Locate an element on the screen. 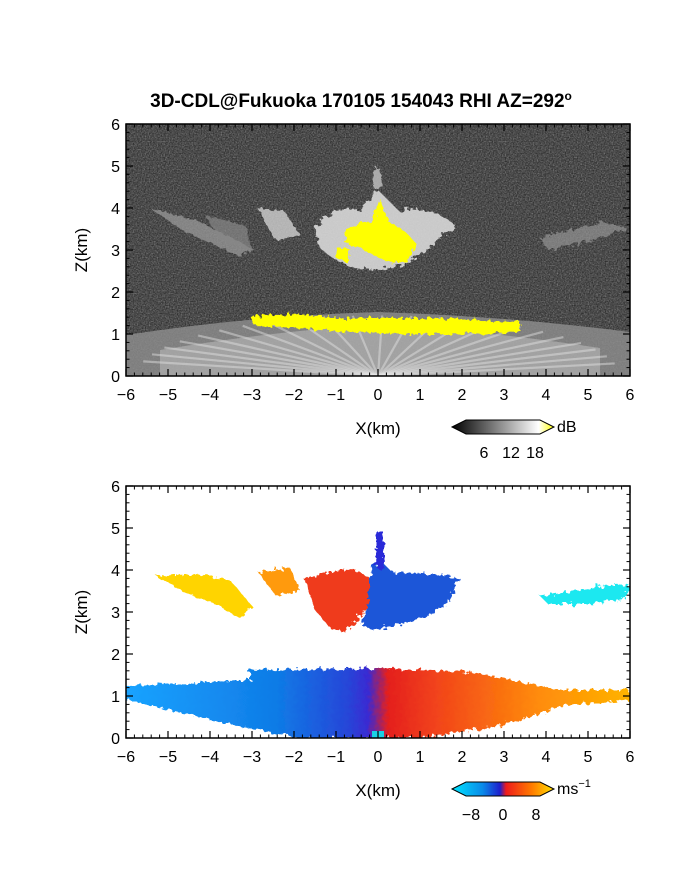 The height and width of the screenshot is (880, 680). velocity-x-tick-label: 3 is located at coordinates (504, 757).